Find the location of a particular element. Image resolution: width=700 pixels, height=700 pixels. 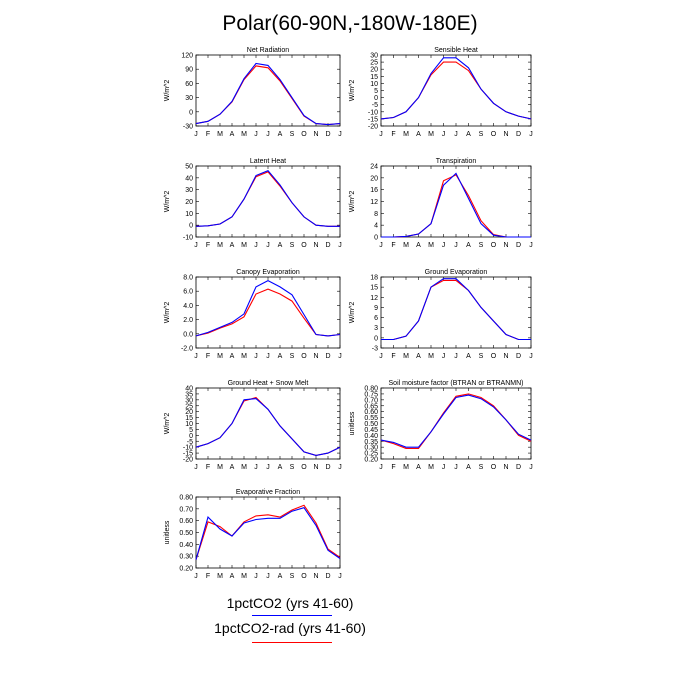

y-tick-label: 0.70 is located at coordinates (186, 509).